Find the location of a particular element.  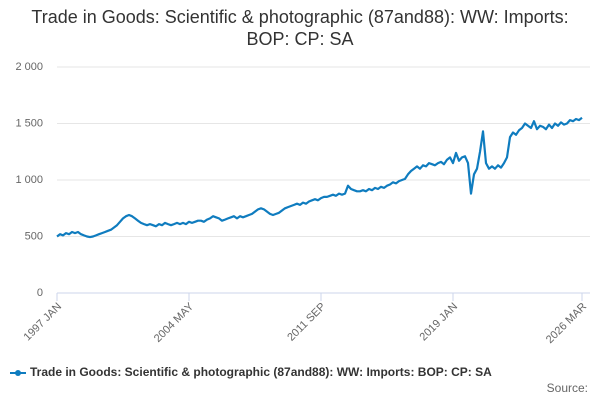

x-tick-label: 2004 MAY is located at coordinates (174, 322).